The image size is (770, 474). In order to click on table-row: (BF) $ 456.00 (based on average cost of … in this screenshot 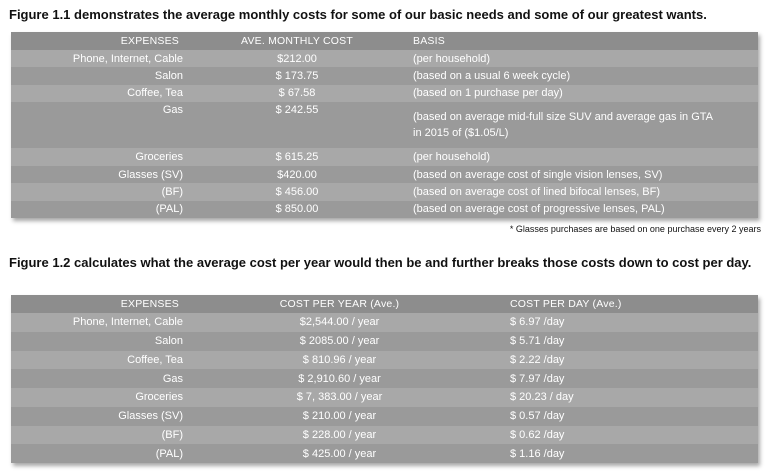, I will do `click(384, 192)`.